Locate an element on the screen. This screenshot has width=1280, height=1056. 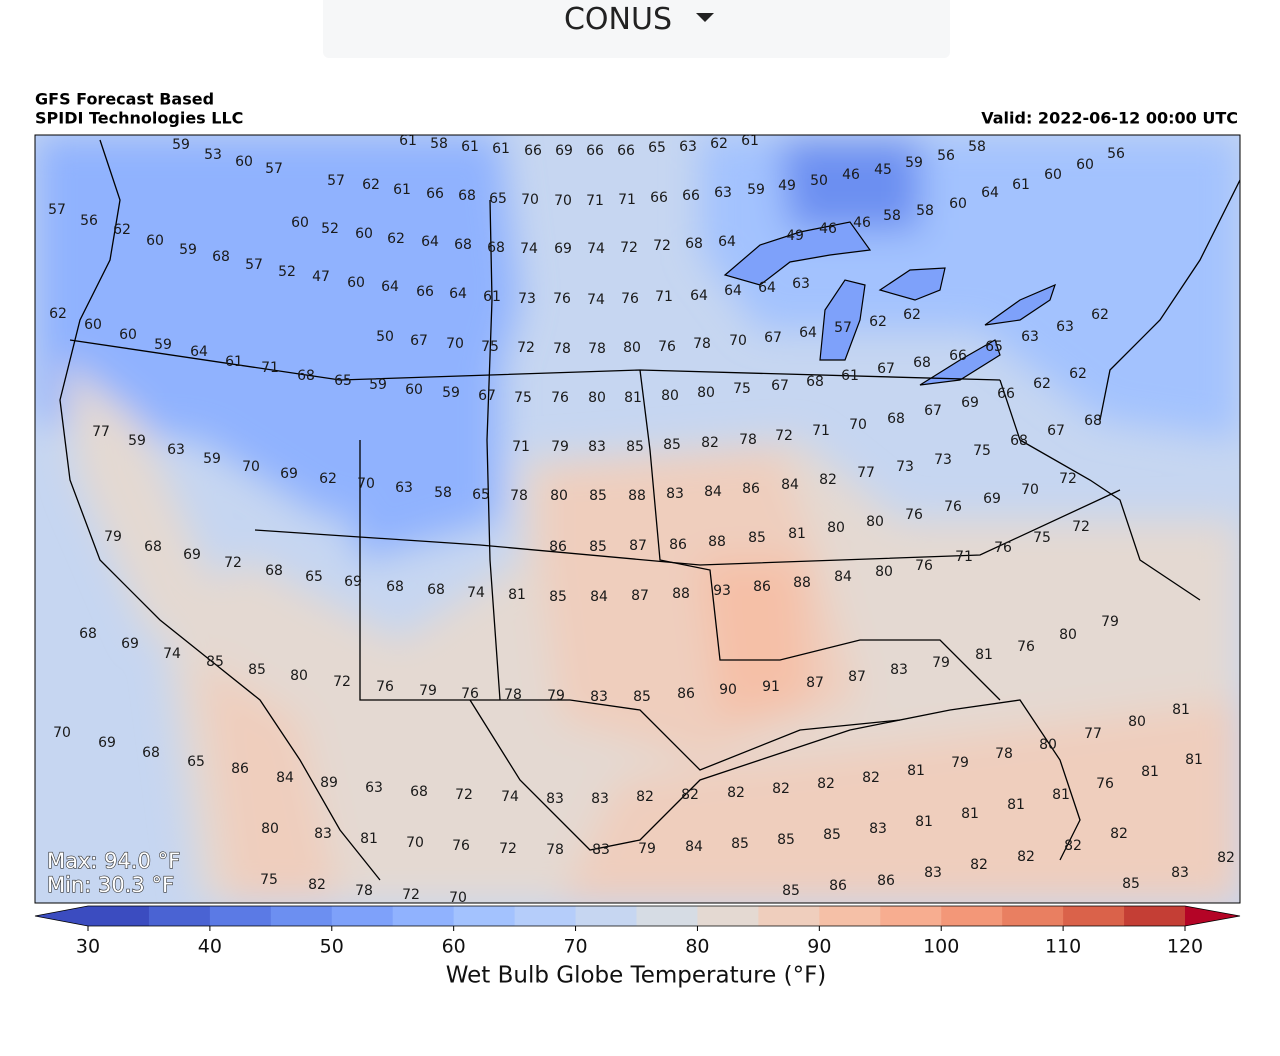
station-value: 62 is located at coordinates (328, 479).